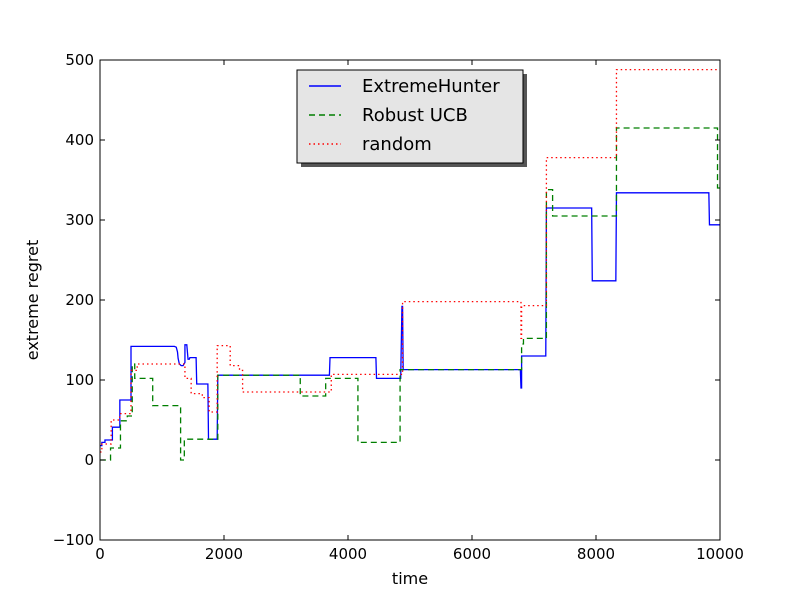 This screenshot has width=800, height=600. I want to click on y-tick-label: 300, so click(79, 220).